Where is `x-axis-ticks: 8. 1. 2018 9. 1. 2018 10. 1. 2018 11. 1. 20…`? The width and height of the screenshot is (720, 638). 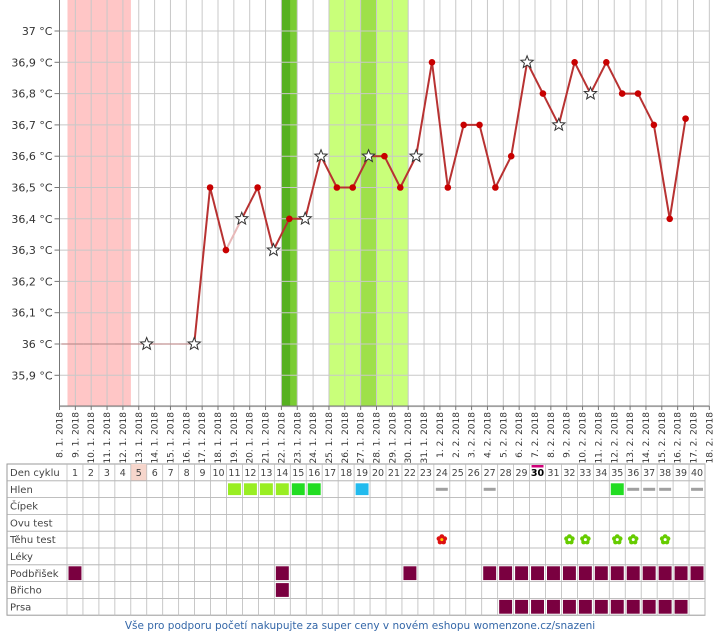
x-axis-ticks: 8. 1. 2018 9. 1. 2018 10. 1. 2018 11. 1. 20… is located at coordinates (385, 435).